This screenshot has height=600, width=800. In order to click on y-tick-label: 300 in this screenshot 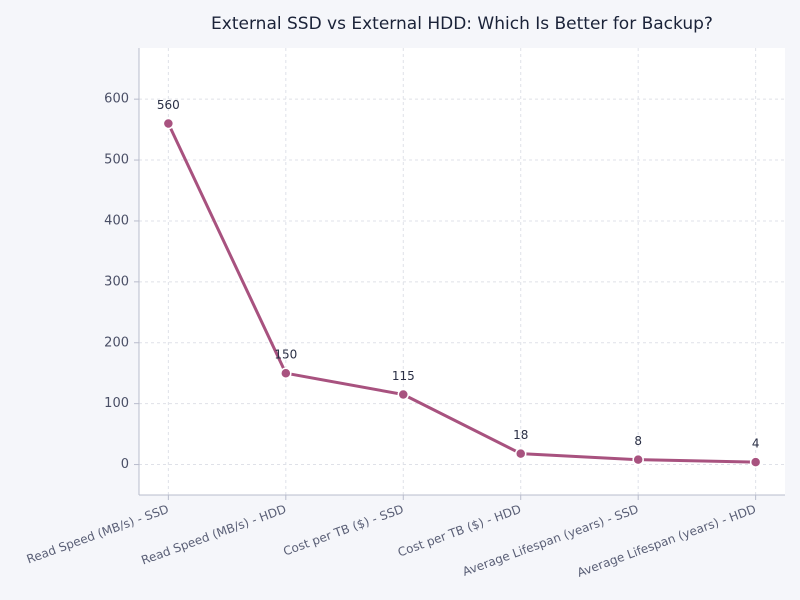, I will do `click(116, 281)`.